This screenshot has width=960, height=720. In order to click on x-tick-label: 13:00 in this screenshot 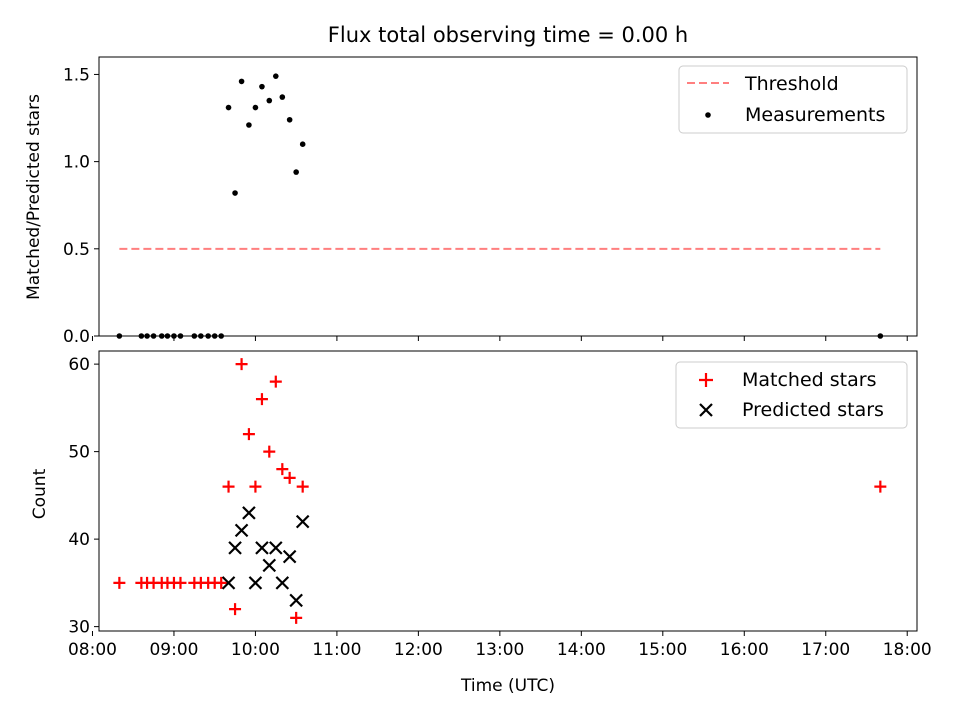, I will do `click(499, 650)`.